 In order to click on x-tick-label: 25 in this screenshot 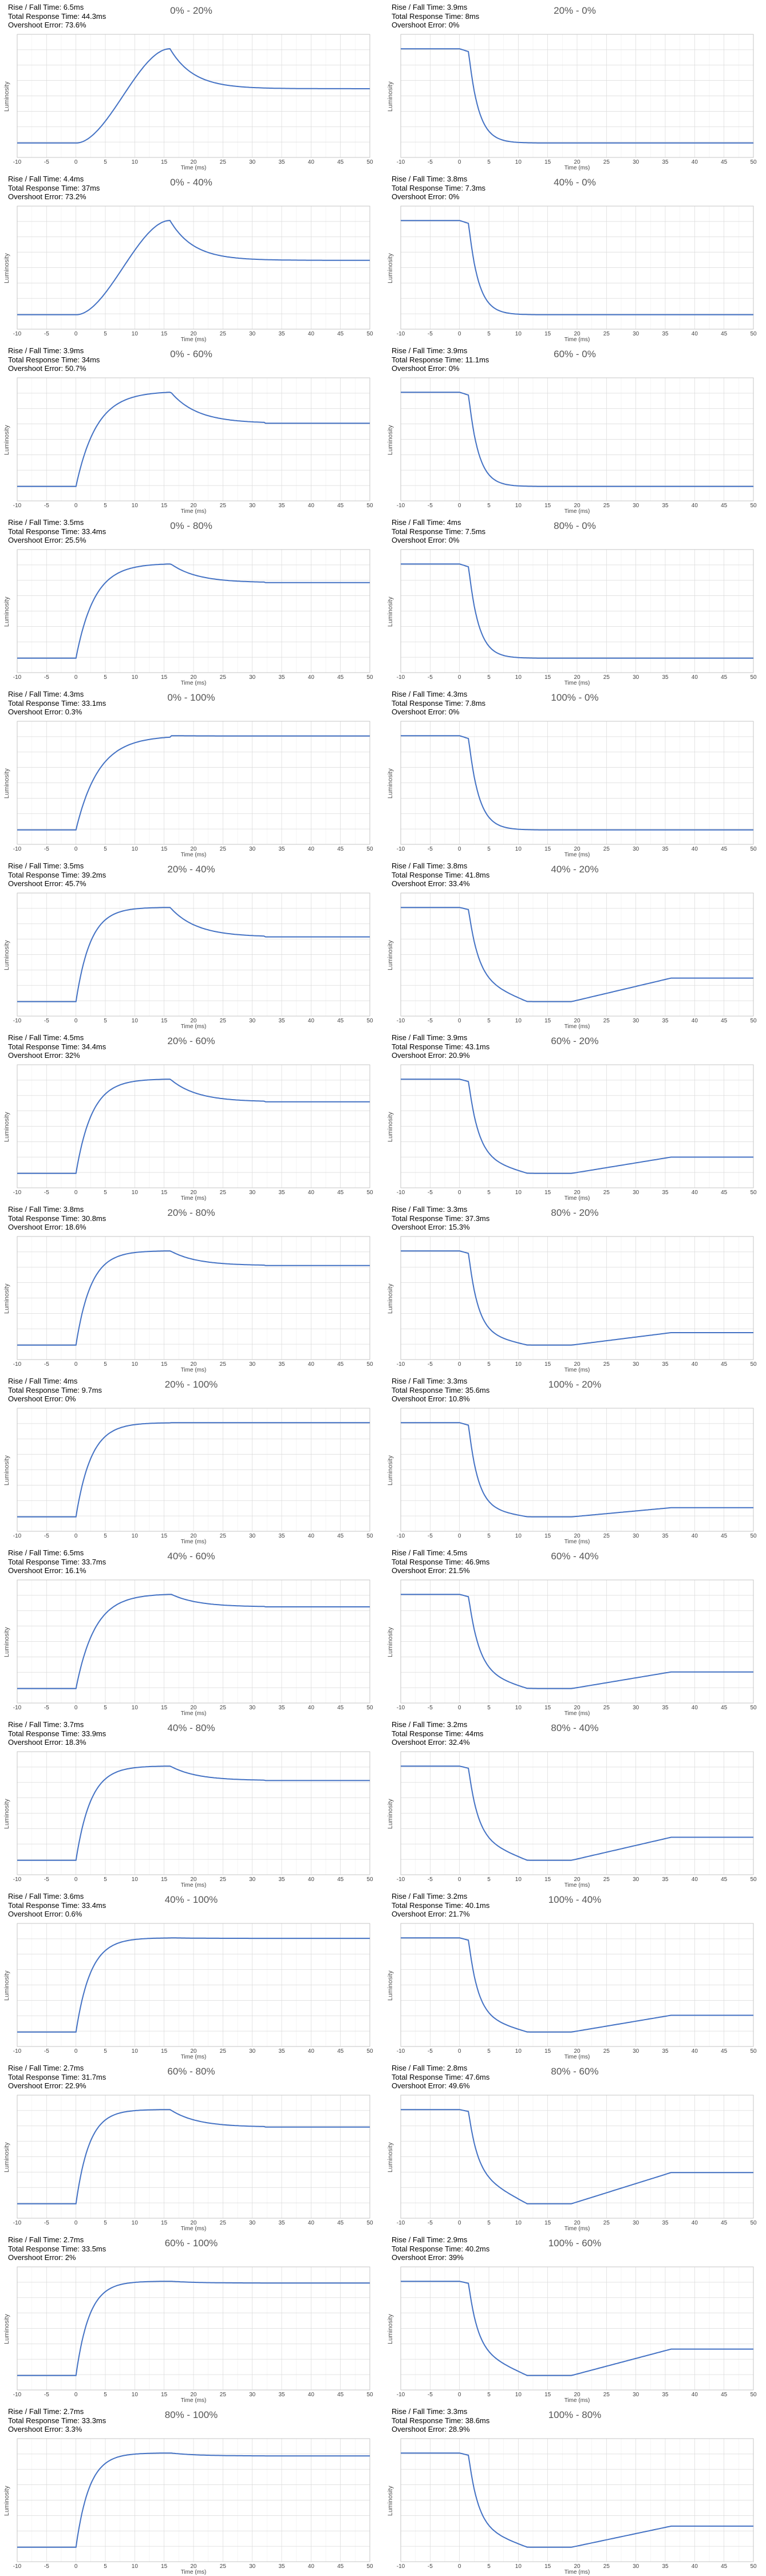, I will do `click(223, 1193)`.